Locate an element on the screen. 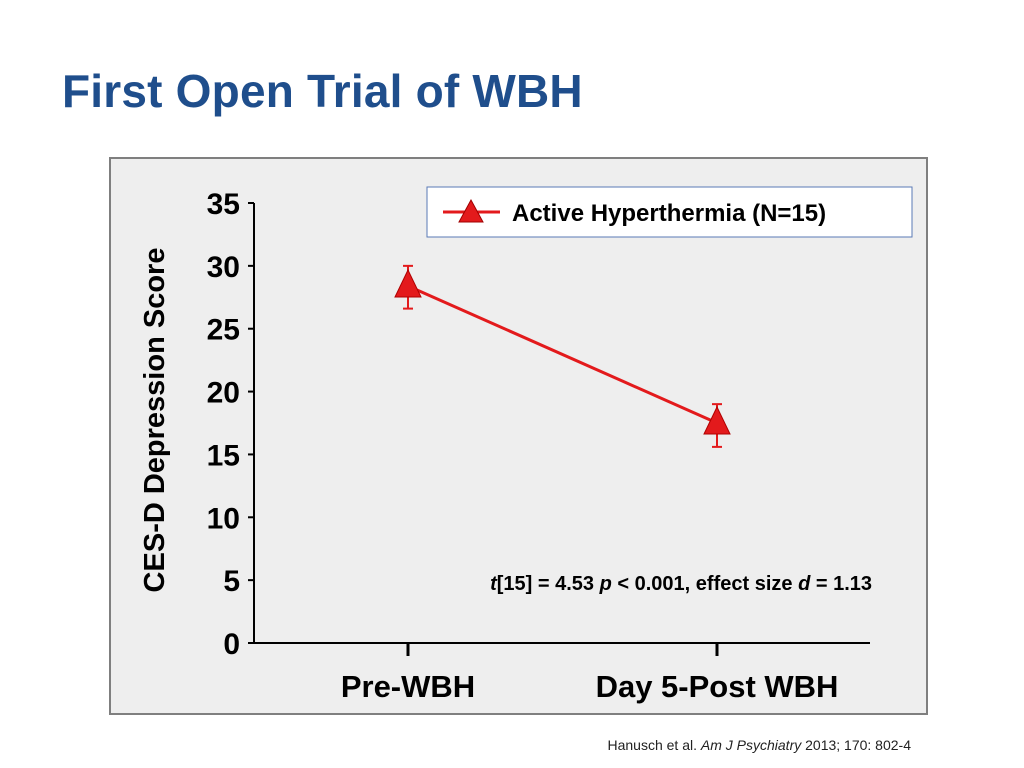 This screenshot has width=1024, height=768. y-tick-label: 30 is located at coordinates (223, 267).